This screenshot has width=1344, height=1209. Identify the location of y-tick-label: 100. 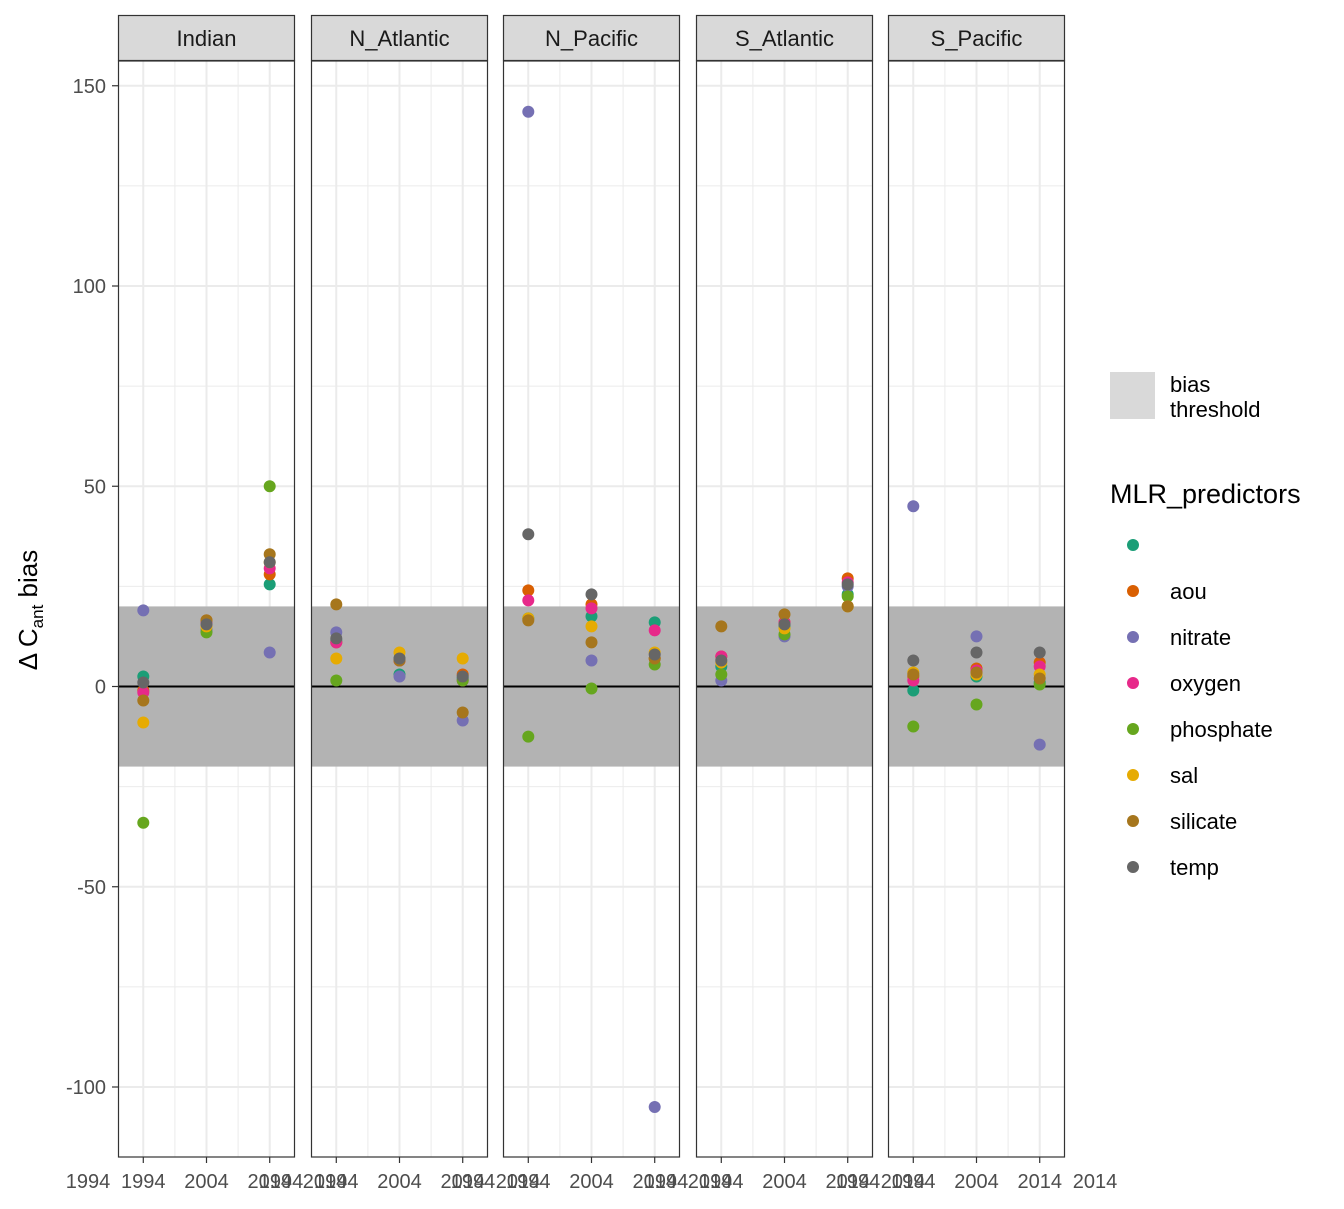
(89, 287).